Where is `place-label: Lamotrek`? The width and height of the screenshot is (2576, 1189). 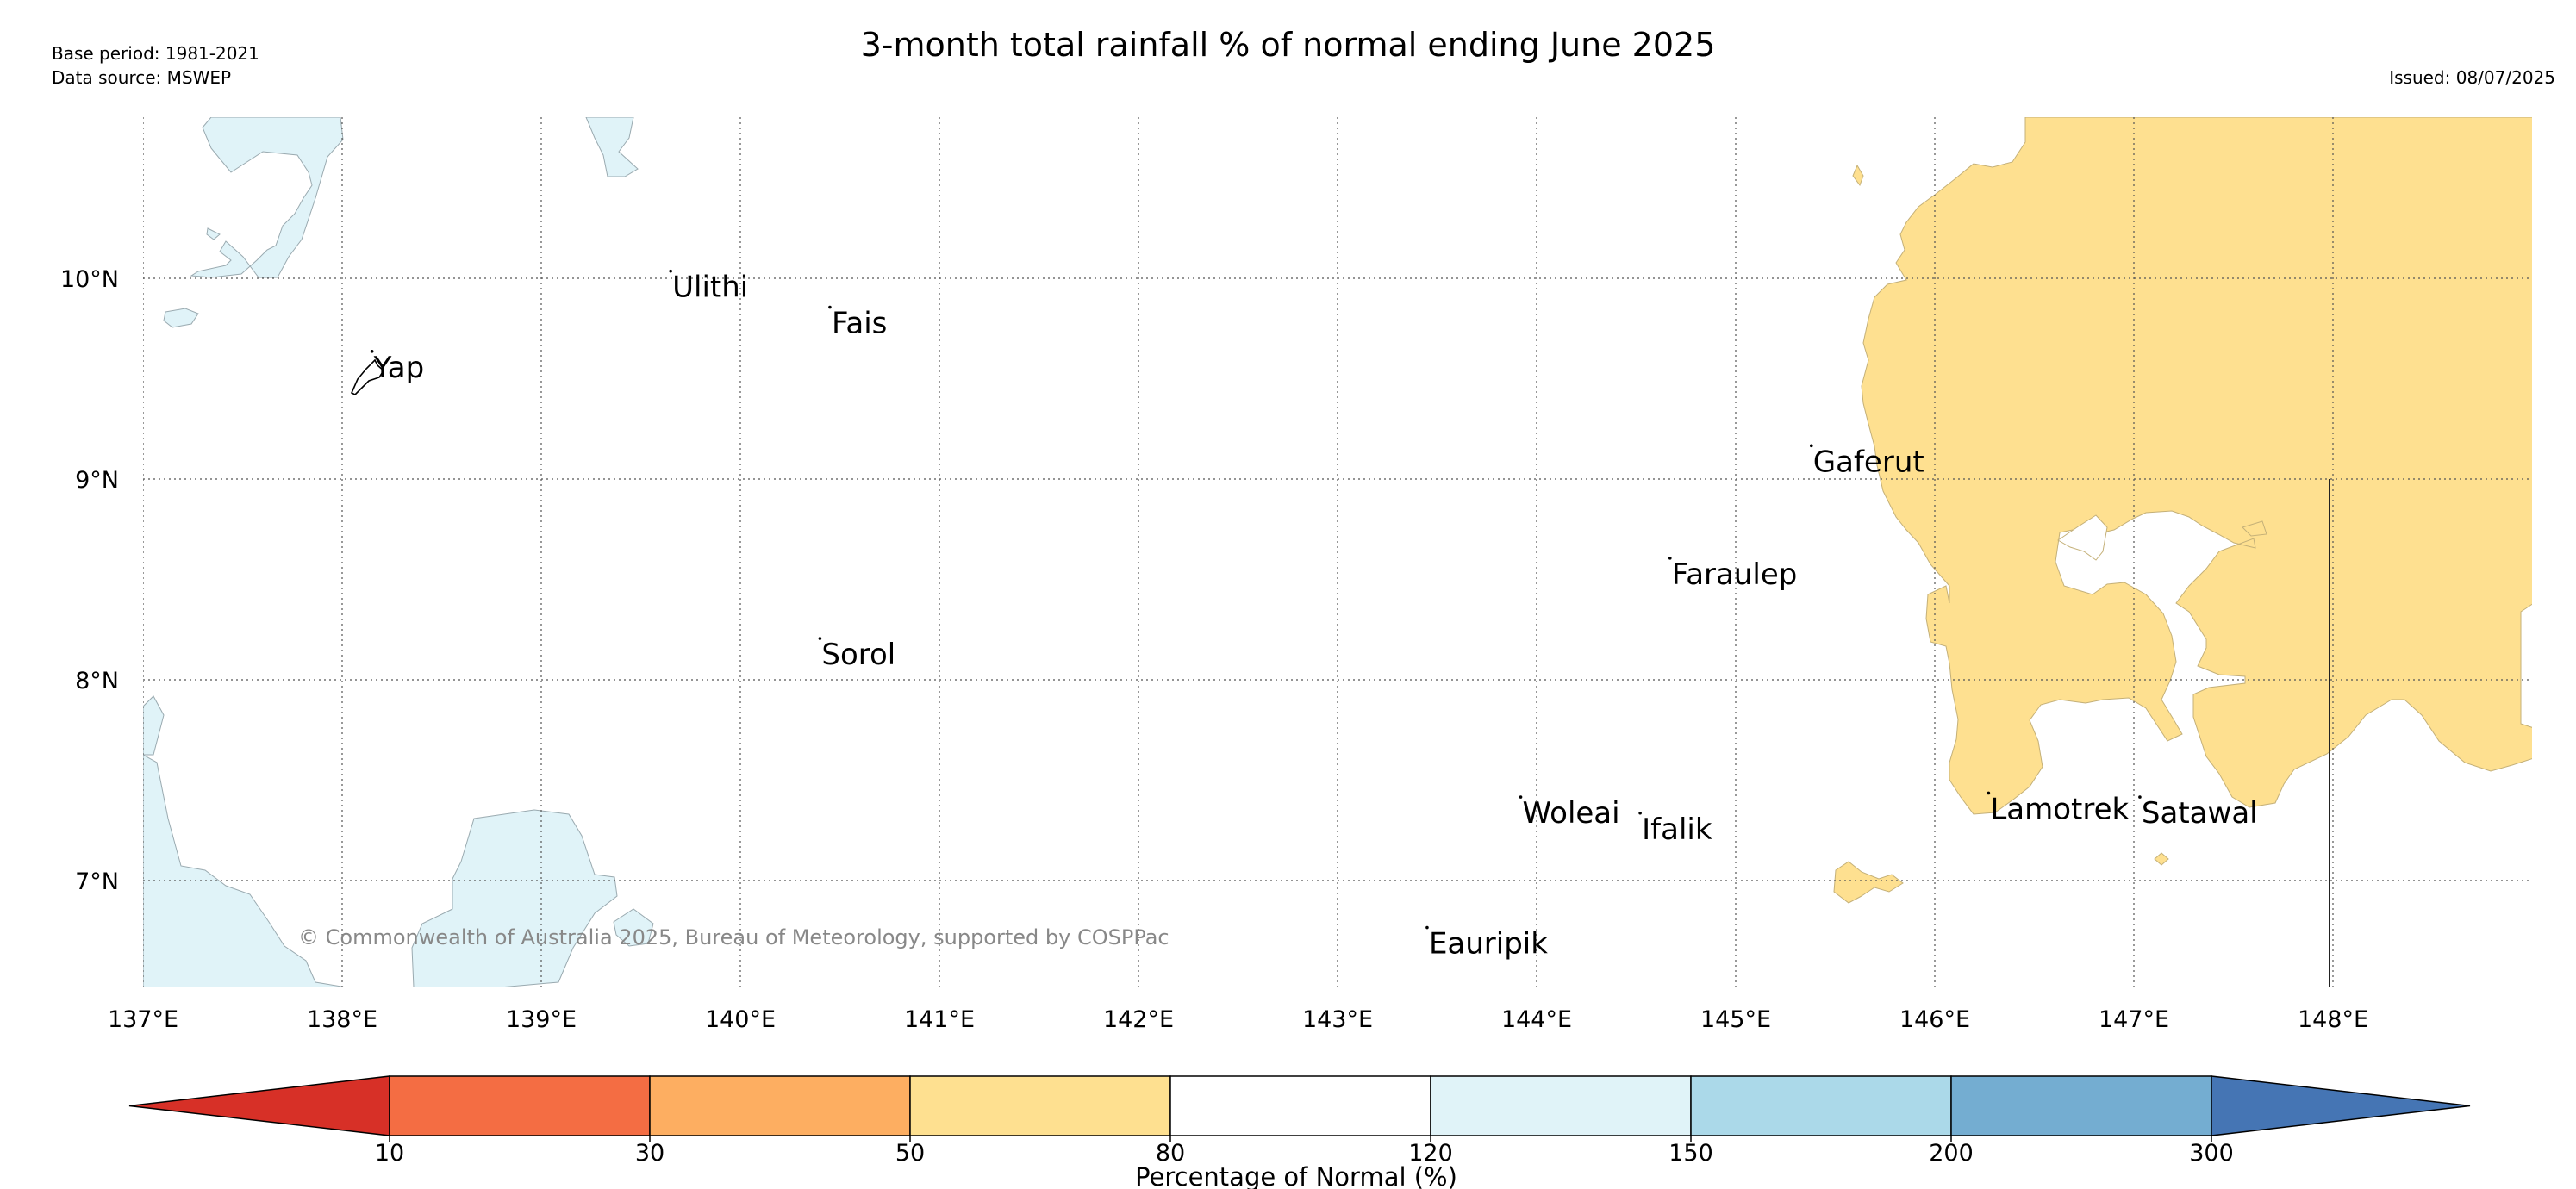 place-label: Lamotrek is located at coordinates (2059, 809).